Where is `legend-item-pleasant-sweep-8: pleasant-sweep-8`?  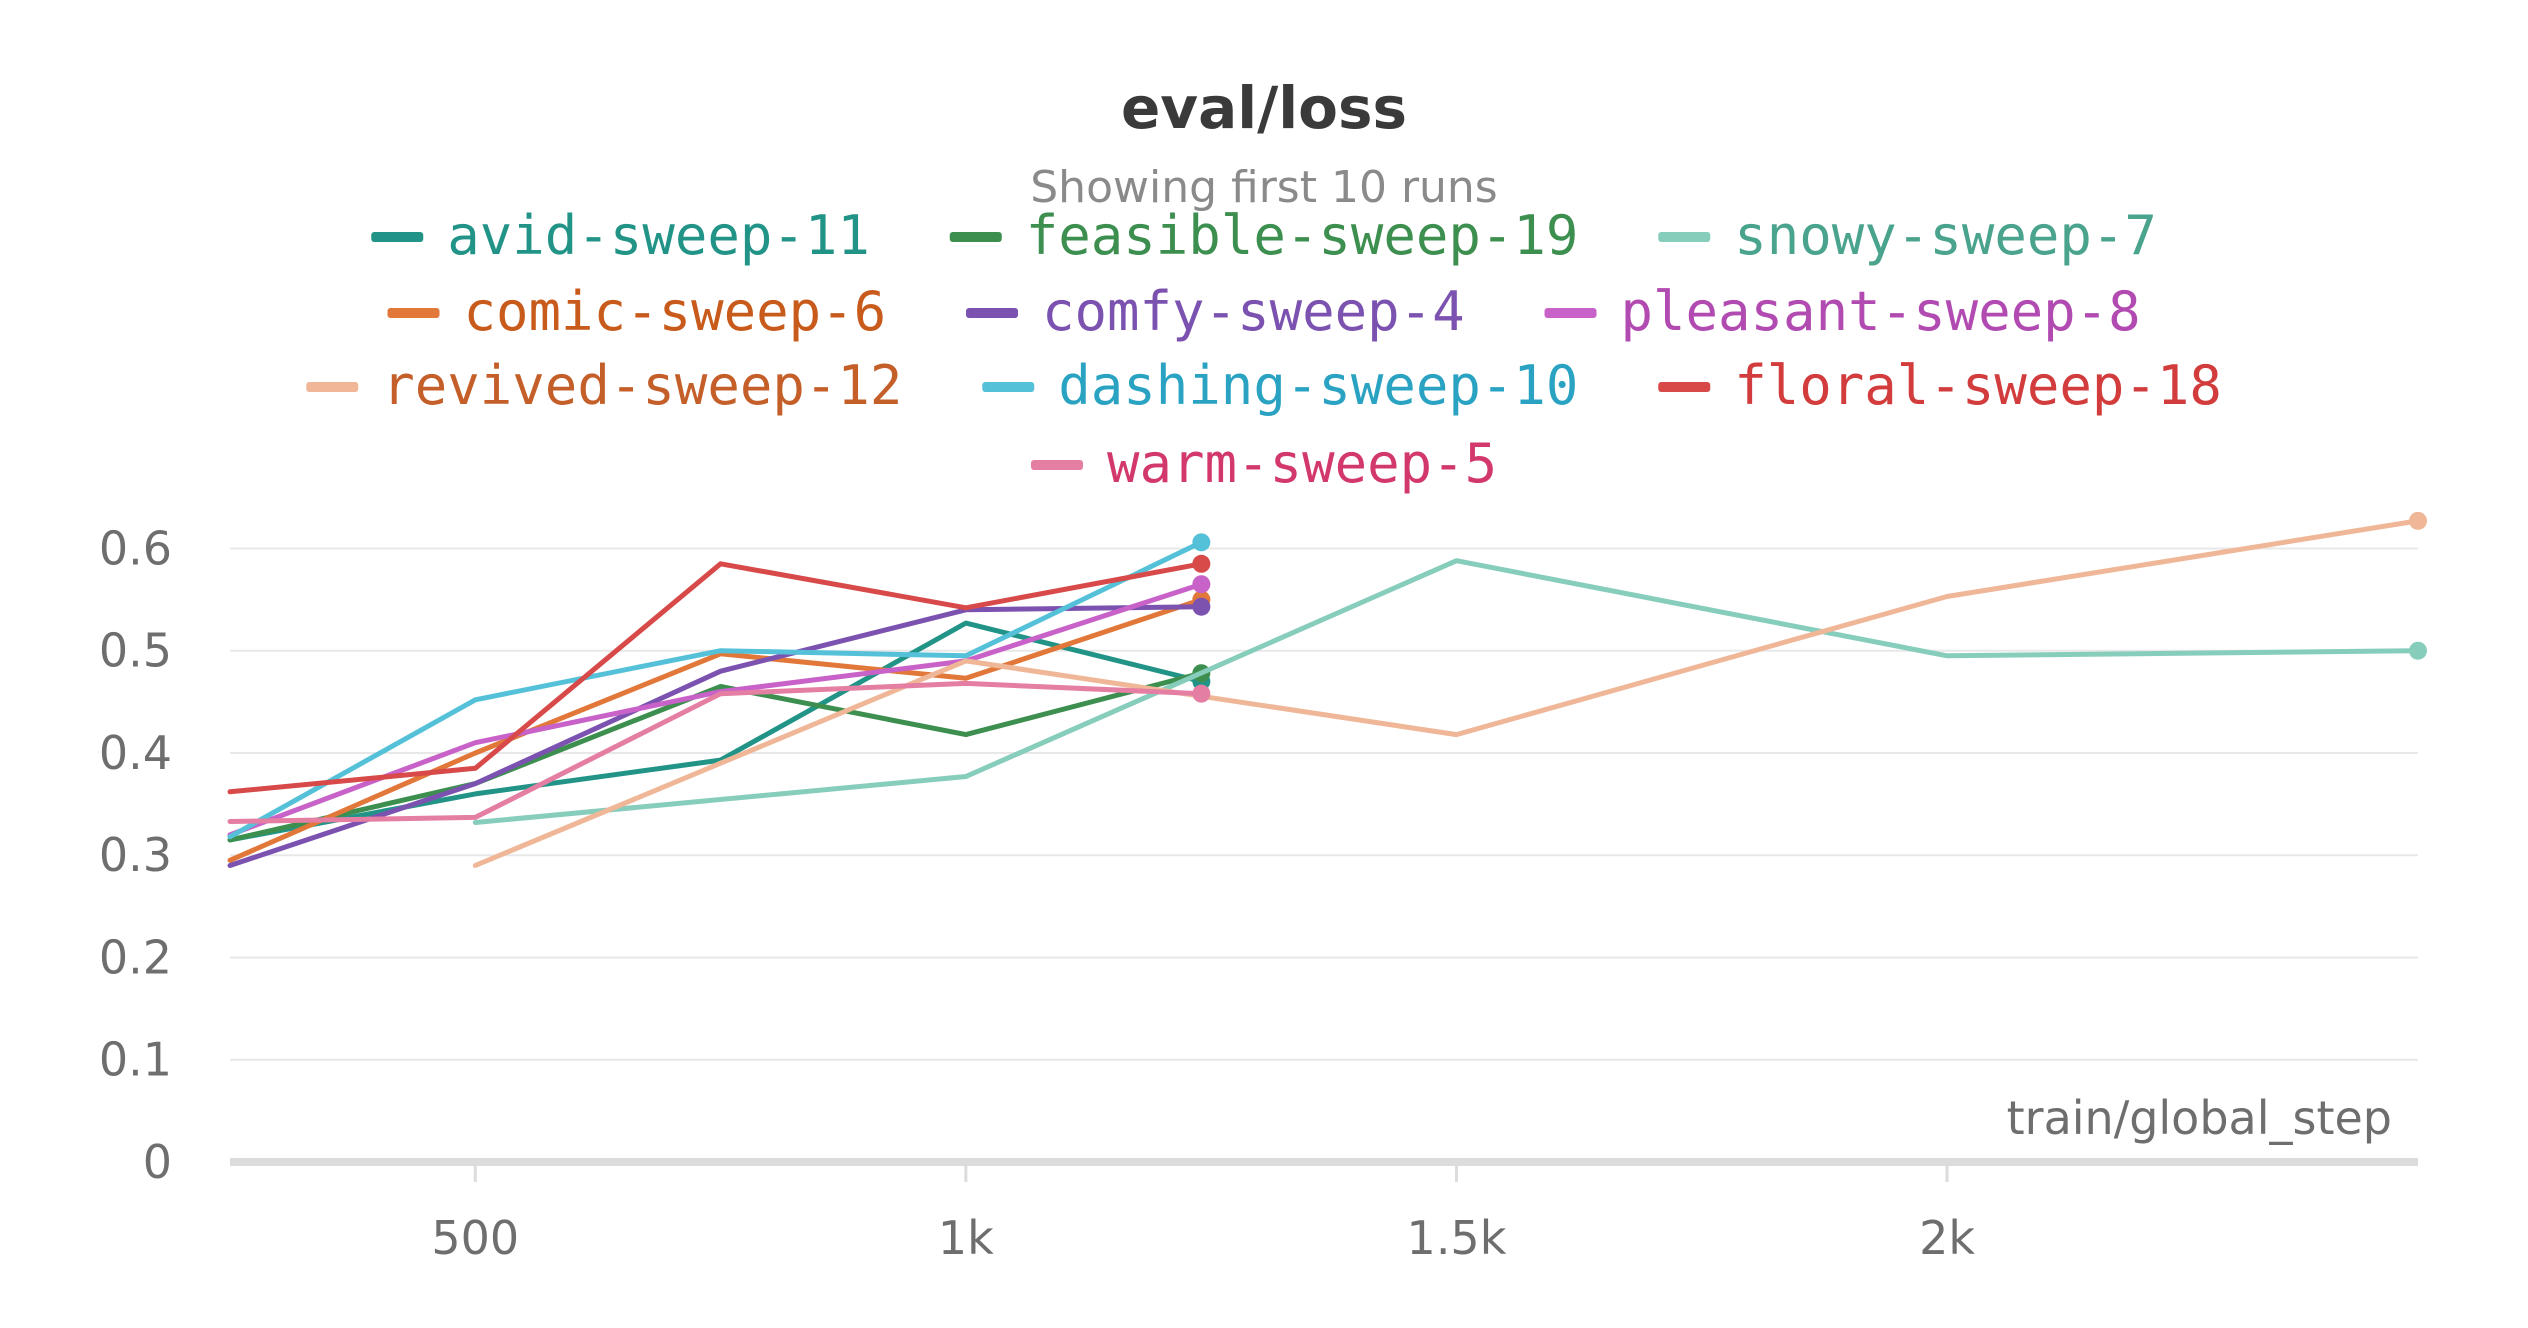 legend-item-pleasant-sweep-8: pleasant-sweep-8 is located at coordinates (1842, 311).